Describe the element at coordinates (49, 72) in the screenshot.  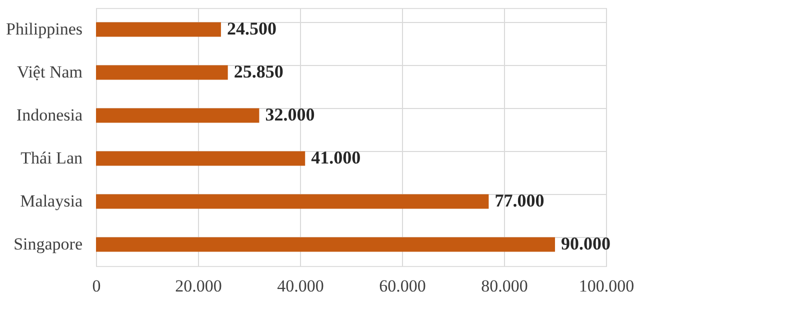
I see `y-tick-label: Việt Nam` at that location.